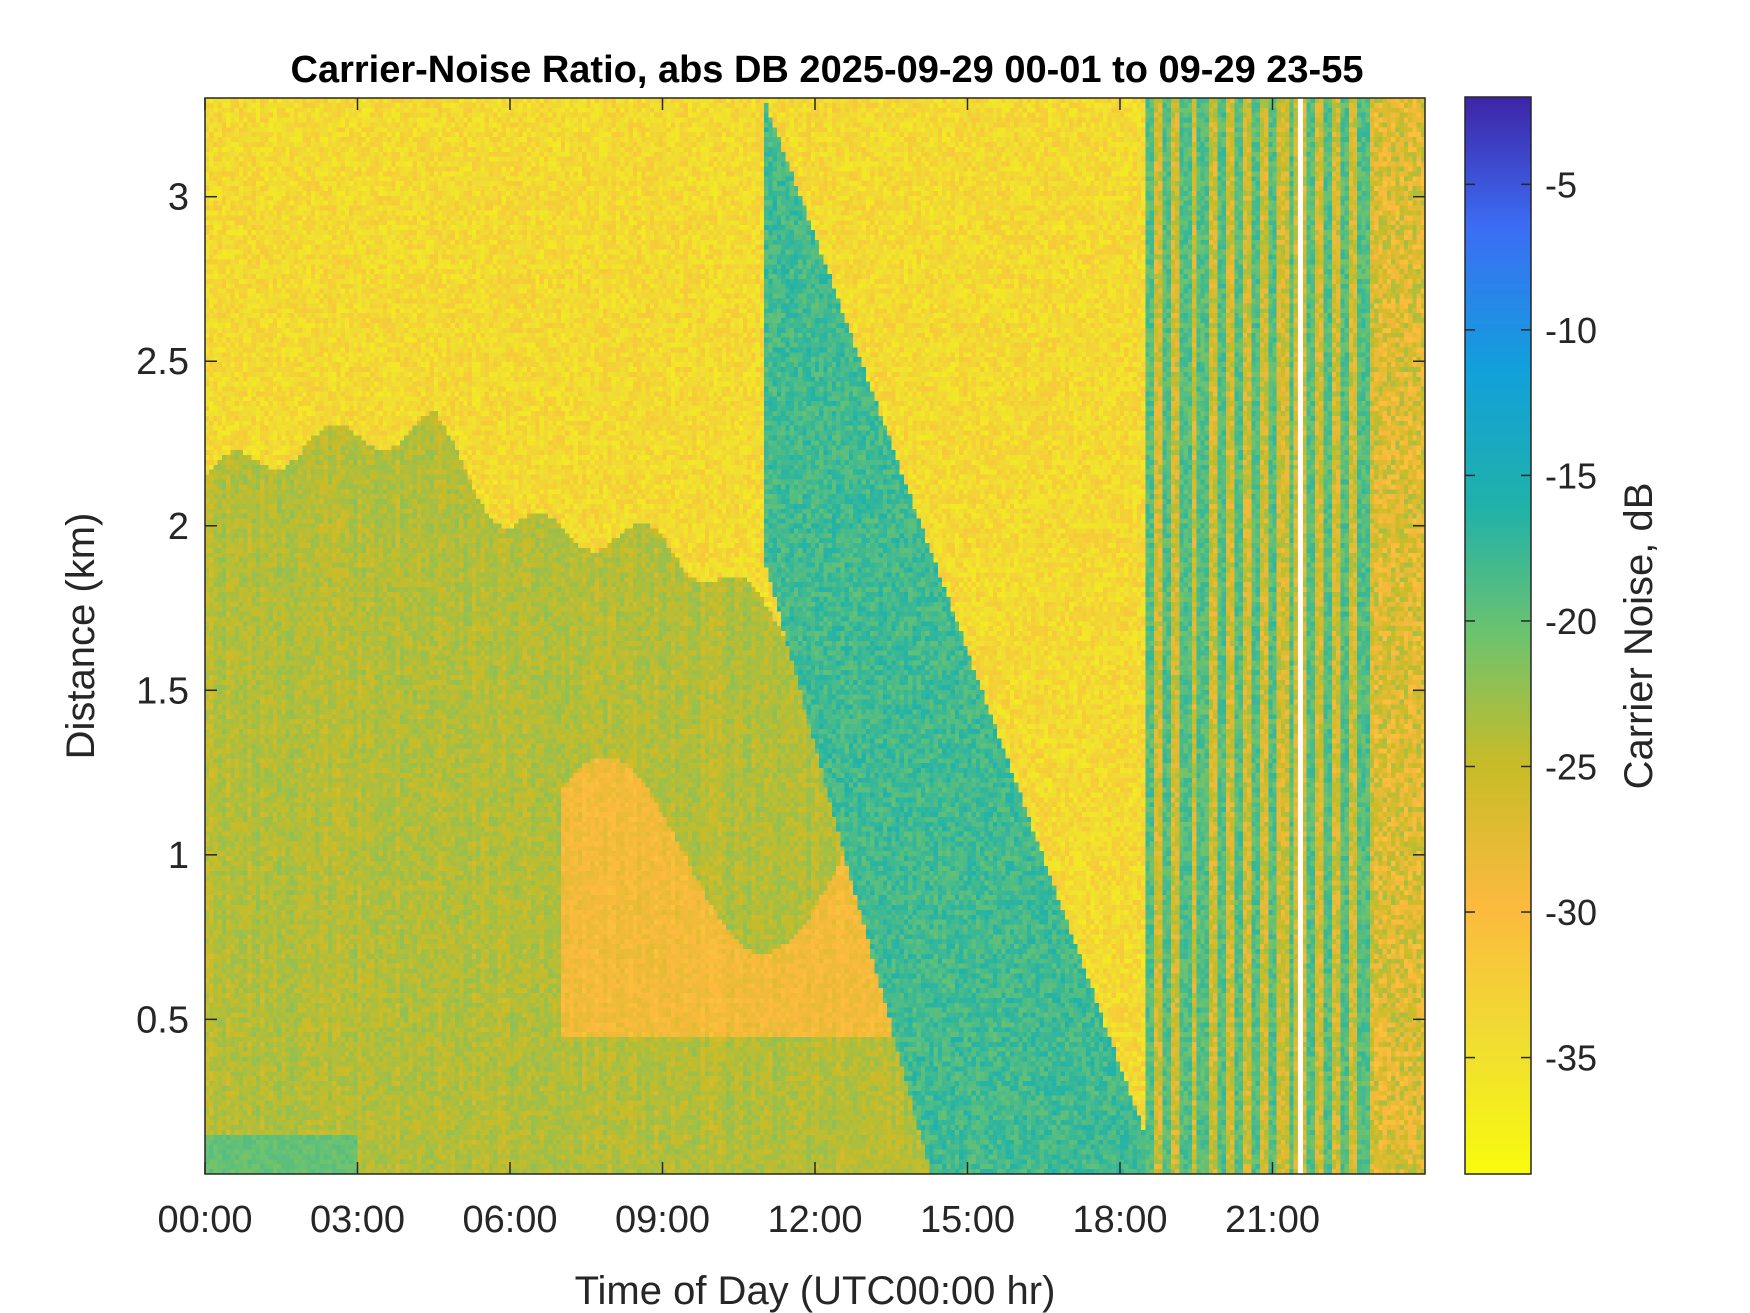 This screenshot has width=1750, height=1313. I want to click on x-axis-label: Time of Day (UTC00:00 hr), so click(815, 1291).